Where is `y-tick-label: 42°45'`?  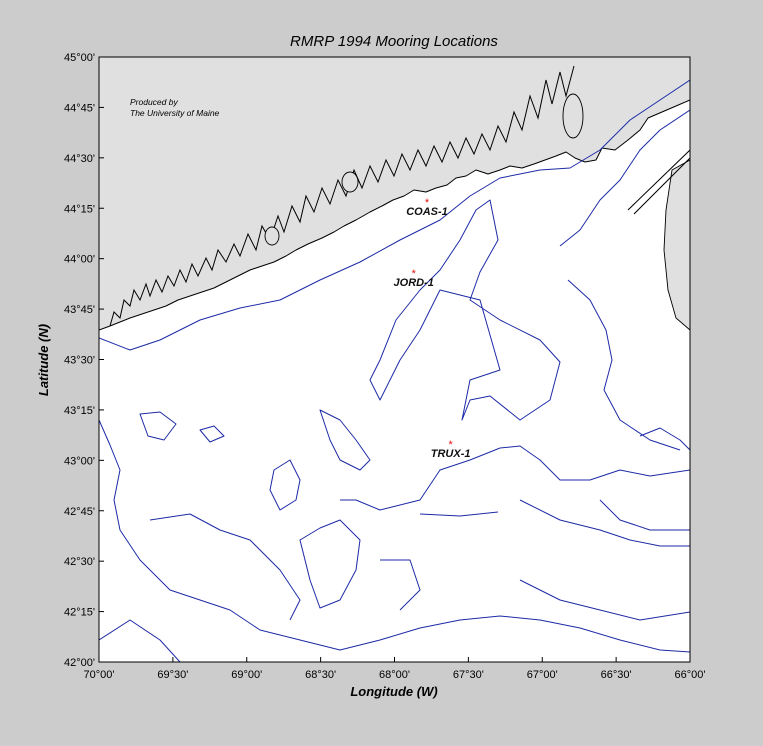
y-tick-label: 42°45' is located at coordinates (79, 512).